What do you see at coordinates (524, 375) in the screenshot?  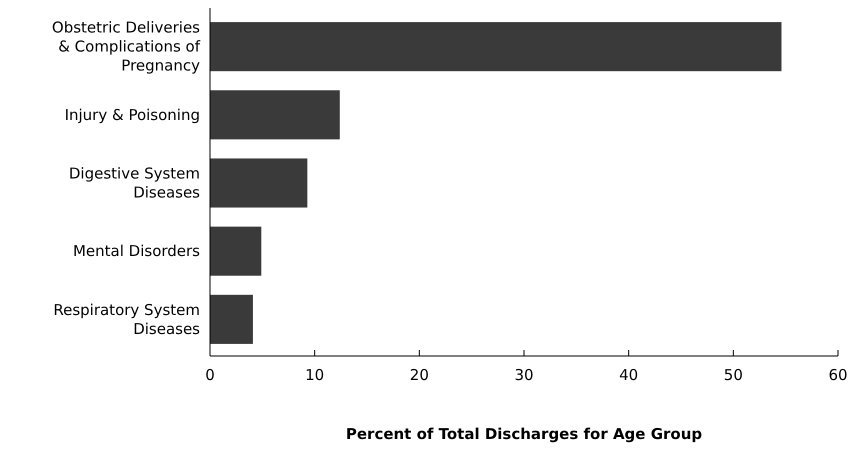 I see `x-tick-label: 30` at bounding box center [524, 375].